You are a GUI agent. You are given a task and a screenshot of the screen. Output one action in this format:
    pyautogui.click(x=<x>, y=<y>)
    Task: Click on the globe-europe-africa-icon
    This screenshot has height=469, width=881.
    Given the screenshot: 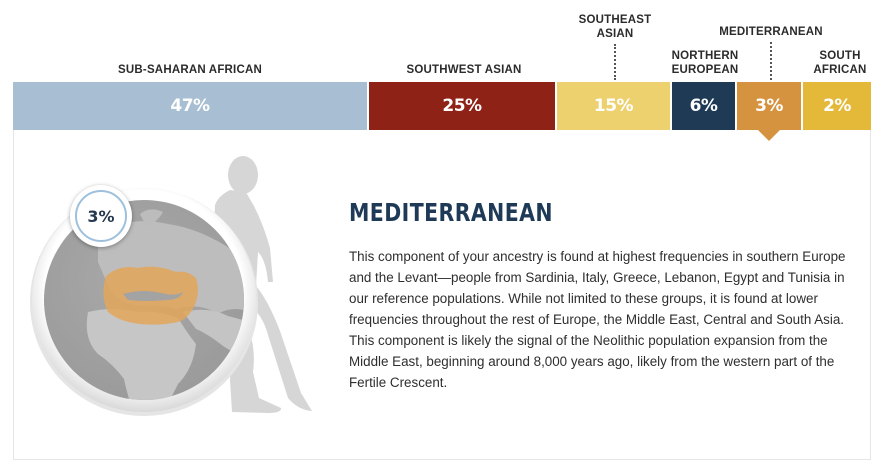 What is the action you would take?
    pyautogui.click(x=144, y=302)
    